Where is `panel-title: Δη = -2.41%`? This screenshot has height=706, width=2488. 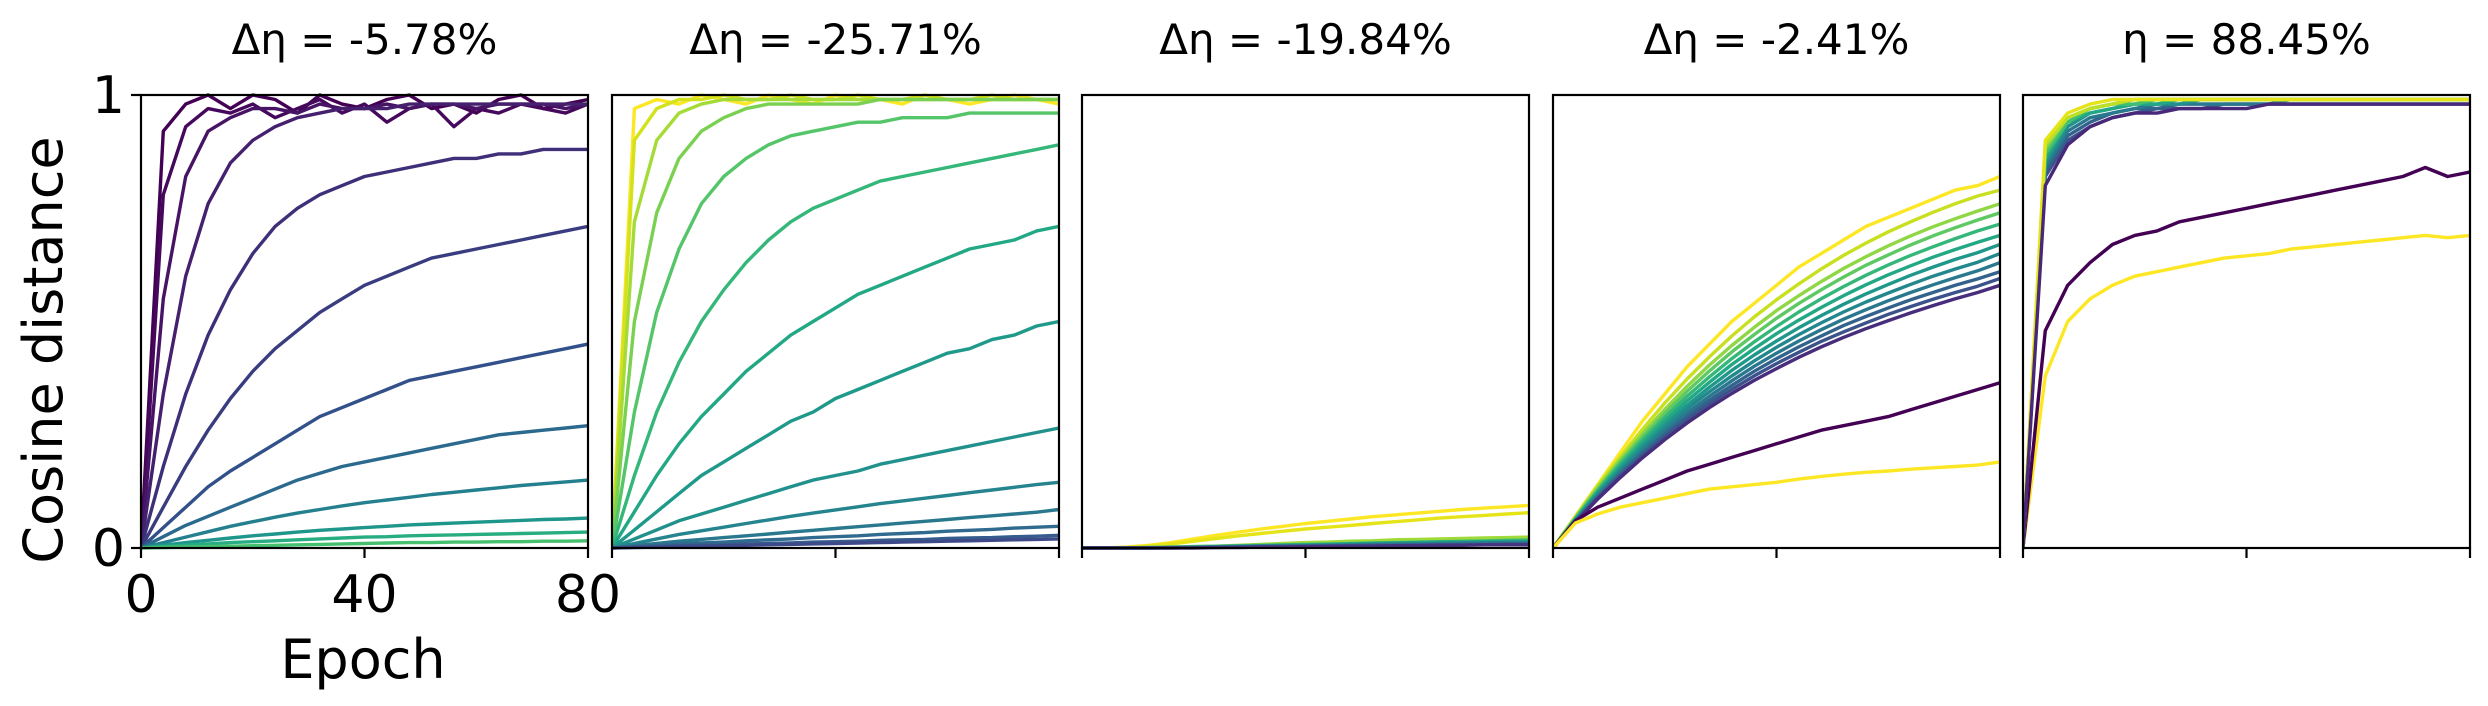
panel-title: Δη = -2.41% is located at coordinates (1777, 39).